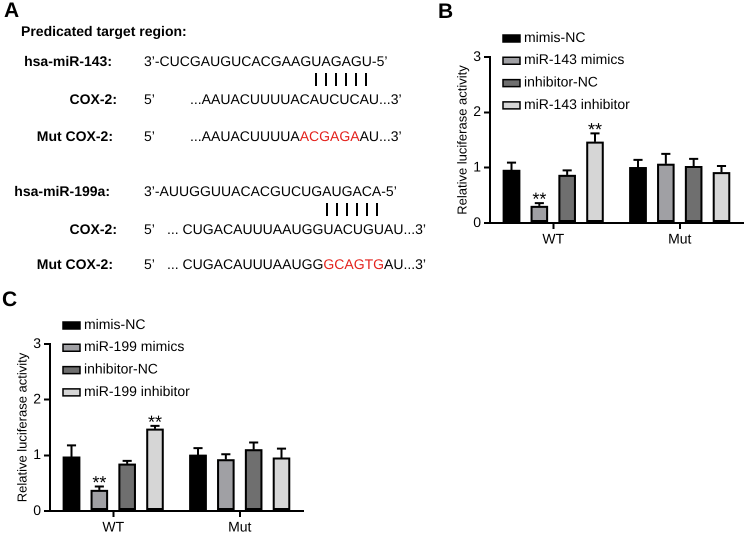 This screenshot has width=745, height=537. What do you see at coordinates (245, 136) in the screenshot?
I see `text: ...AAUACUUUUA` at bounding box center [245, 136].